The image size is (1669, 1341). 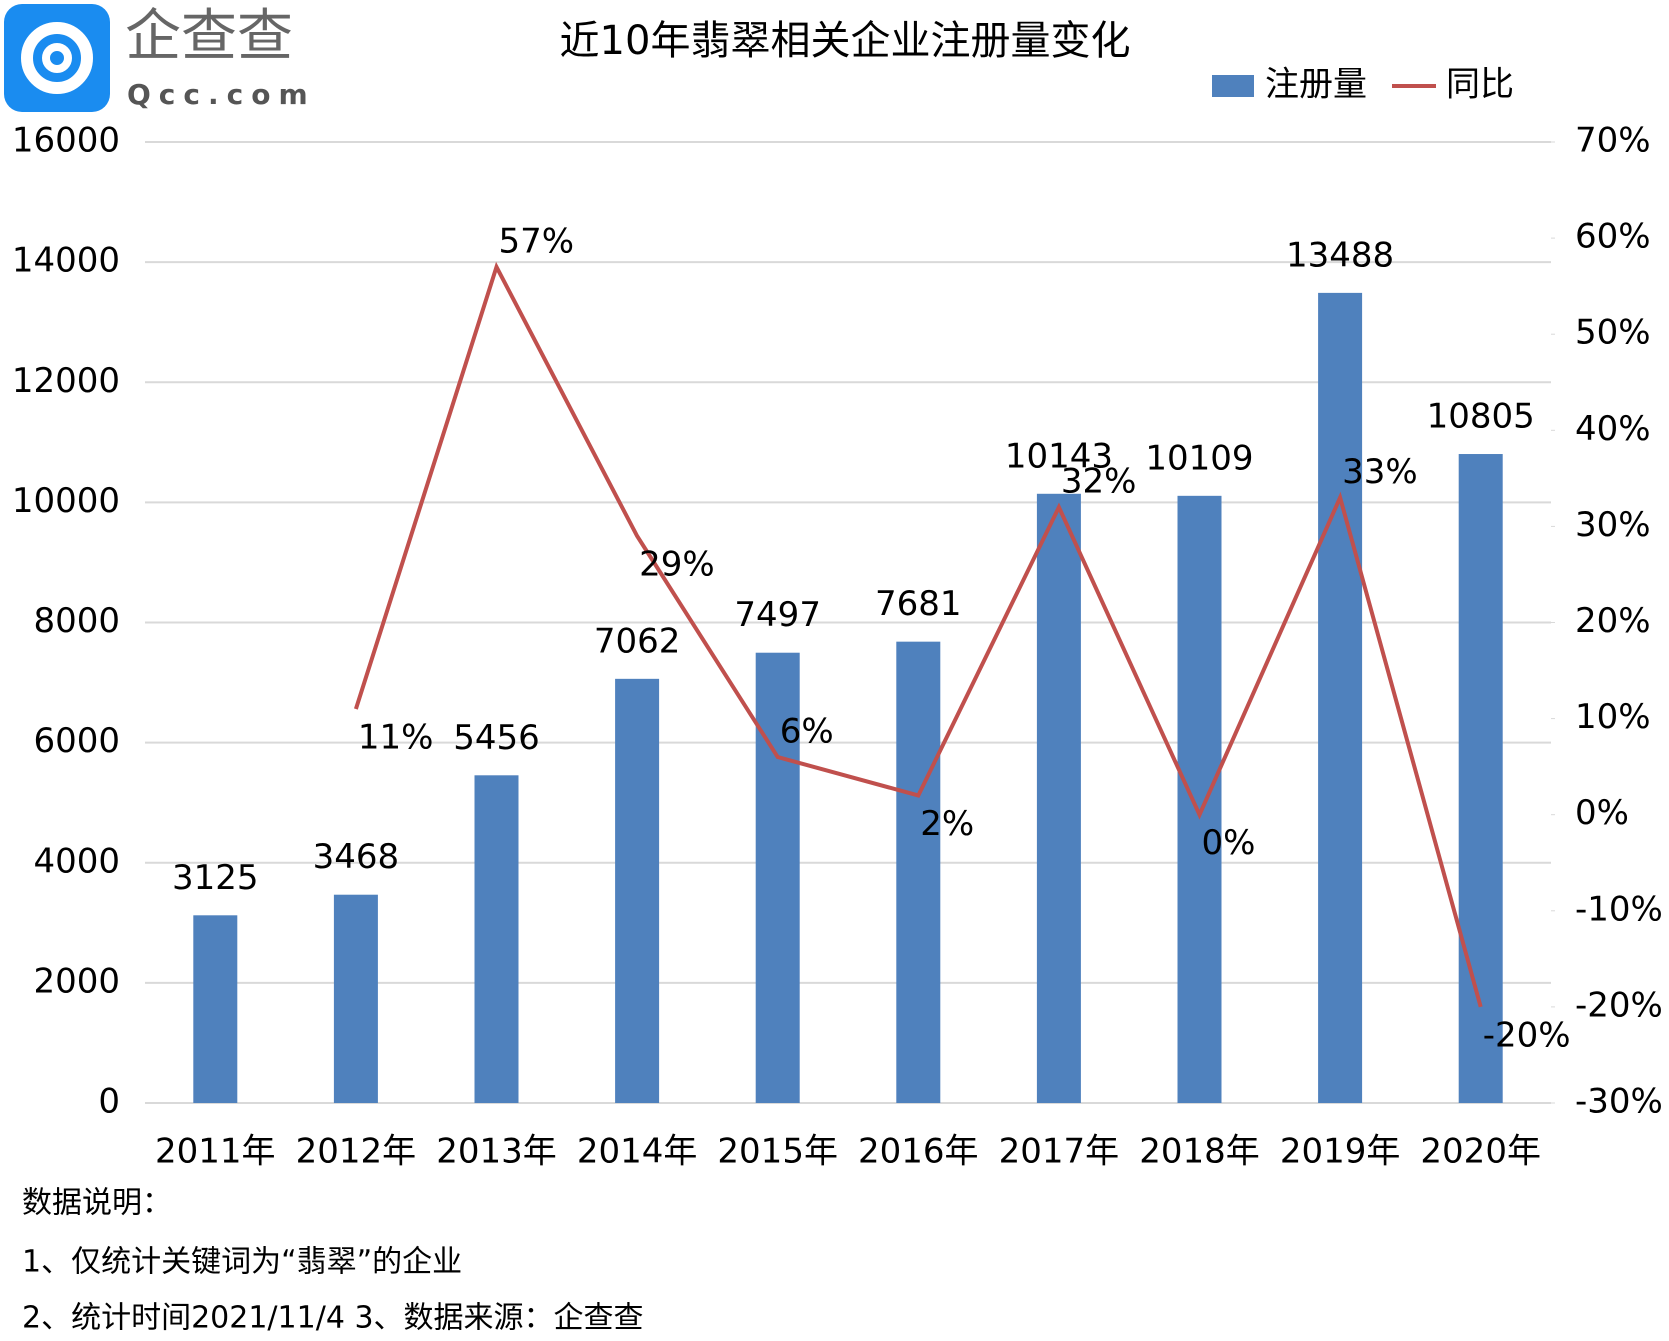 I want to click on data-label: 13488, so click(x=1340, y=255).